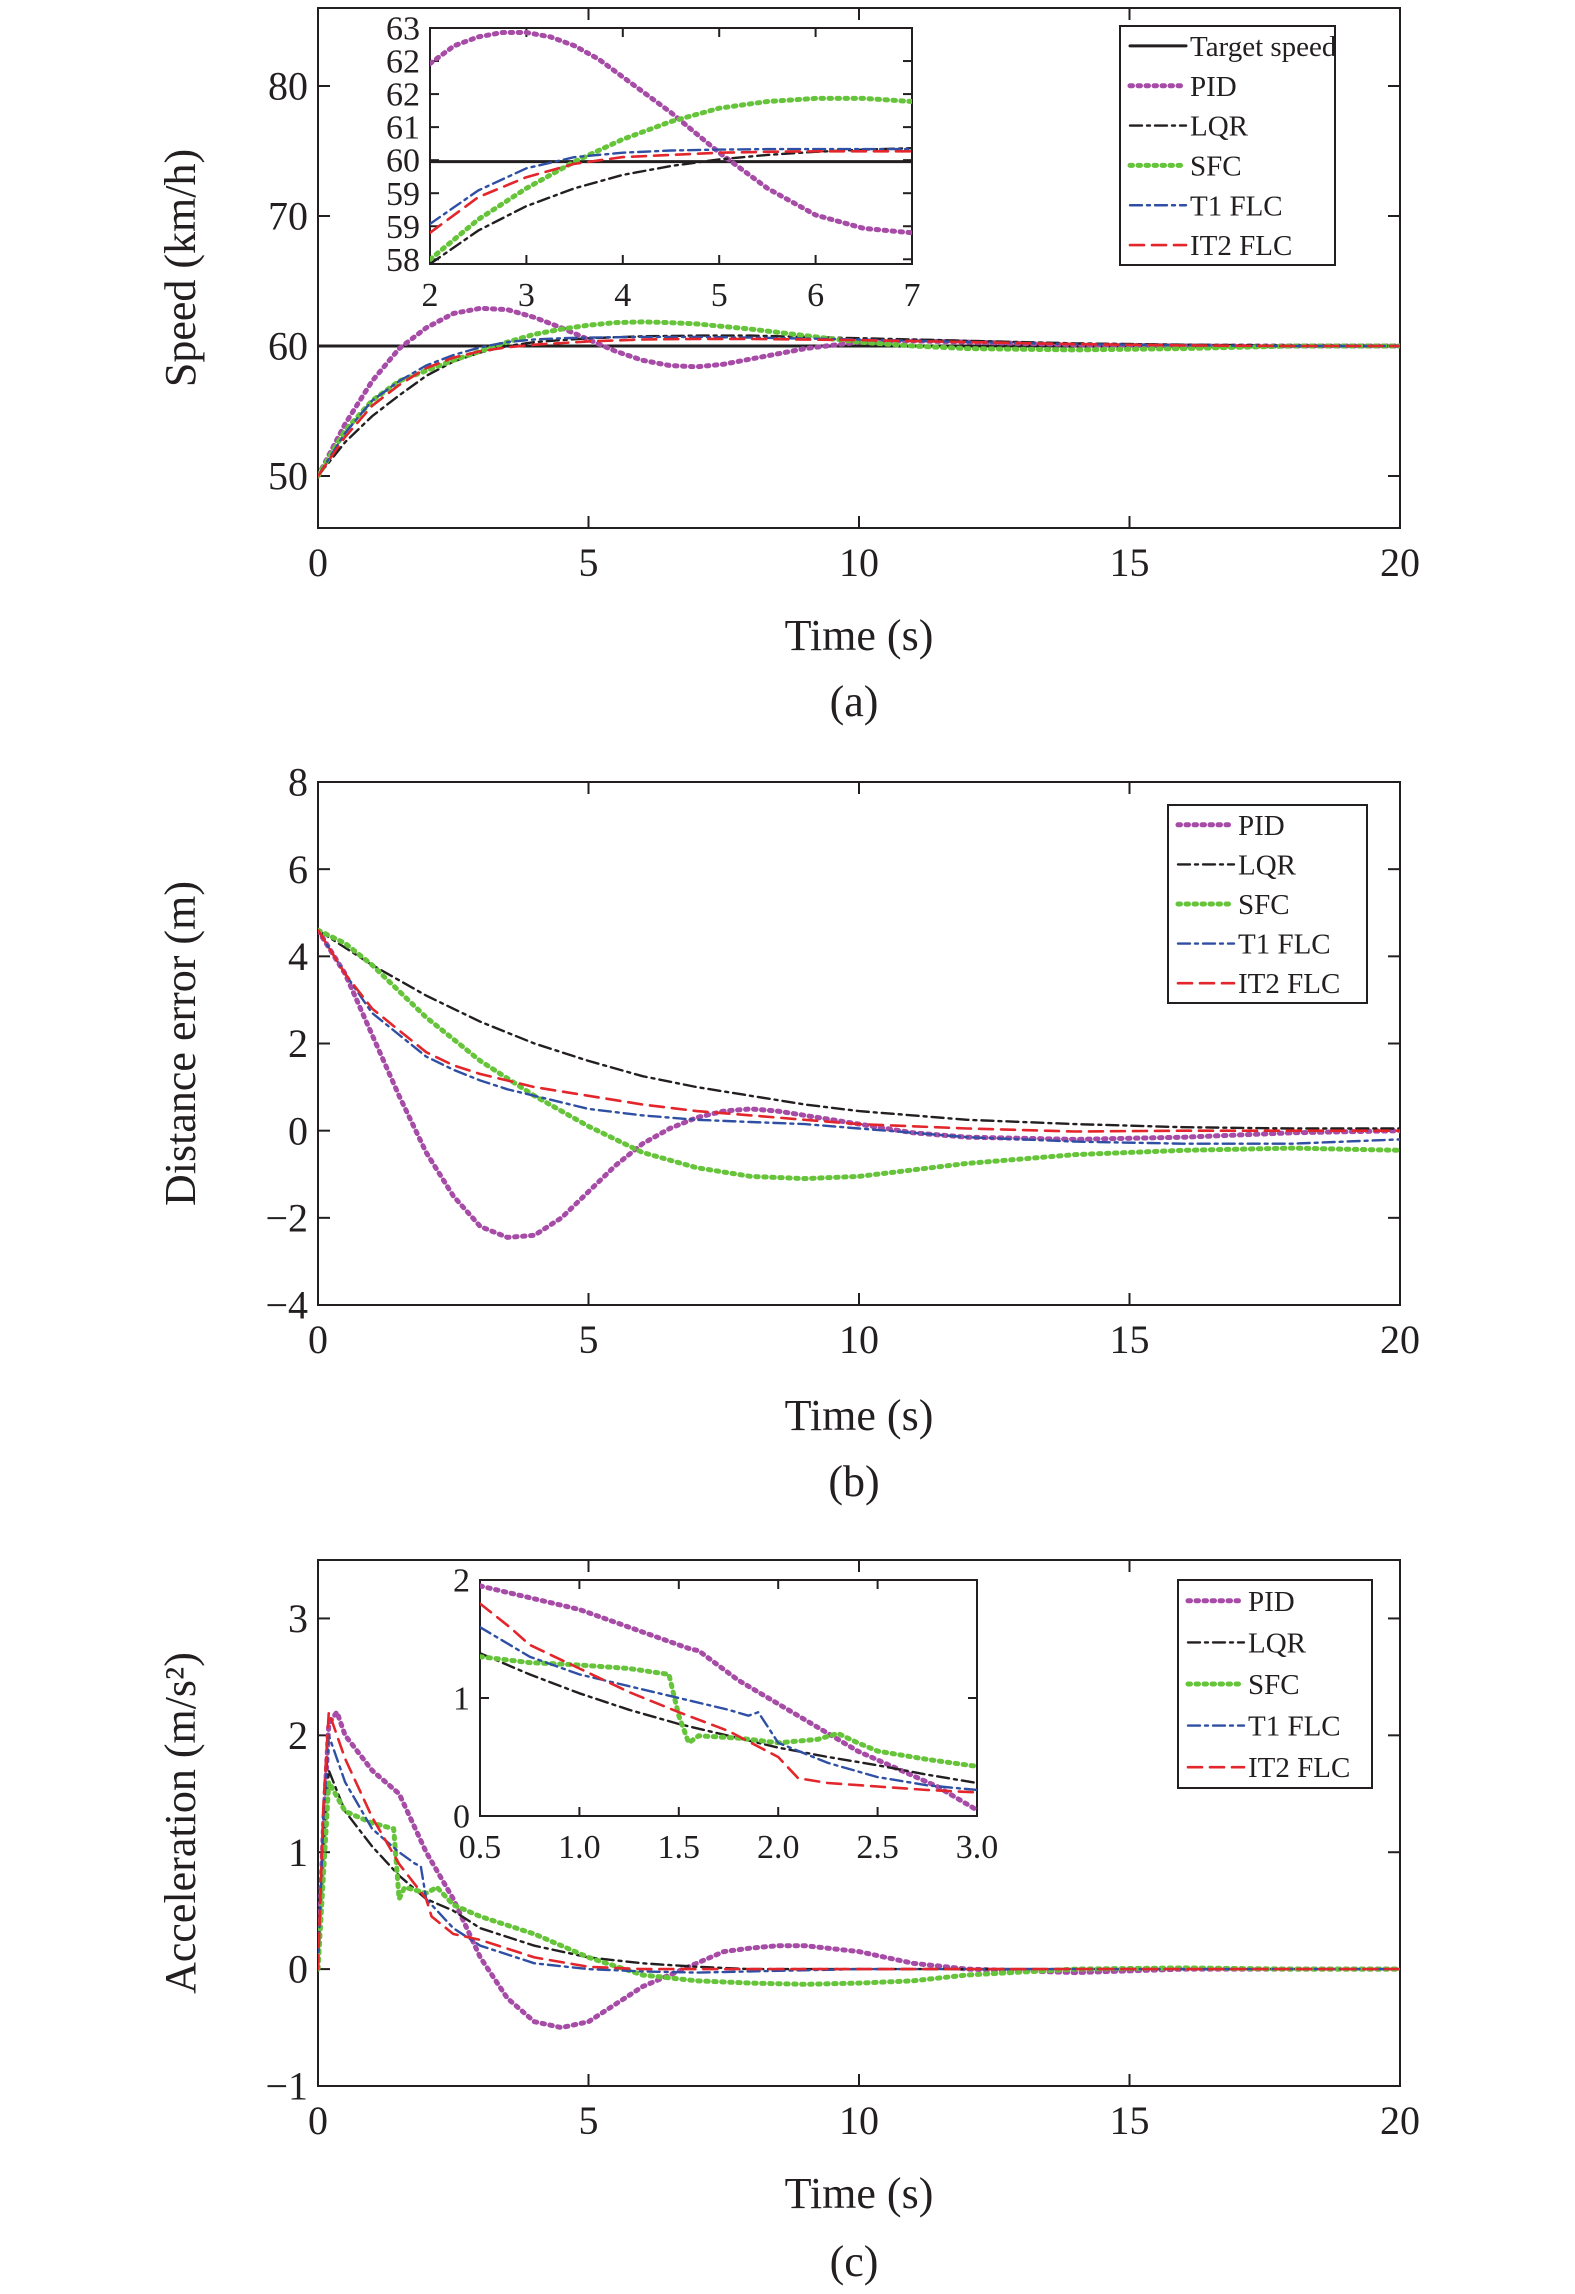  I want to click on chart-c-legend-label: IT2 FLC, so click(1299, 1768).